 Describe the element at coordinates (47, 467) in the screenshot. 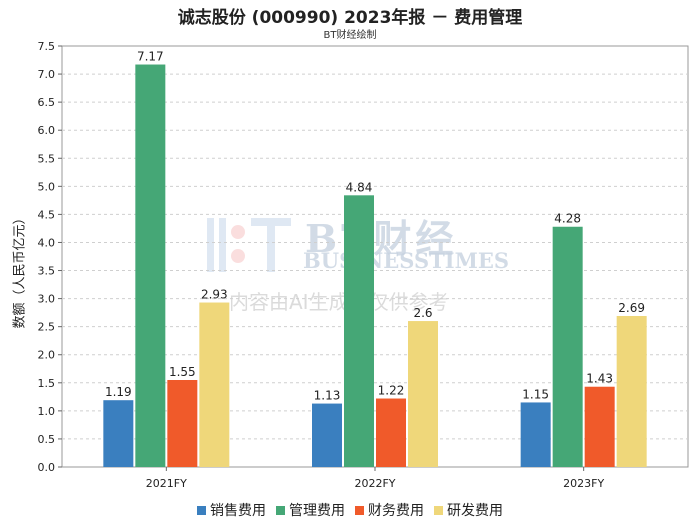

I see `y-tick-label: 0.0` at that location.